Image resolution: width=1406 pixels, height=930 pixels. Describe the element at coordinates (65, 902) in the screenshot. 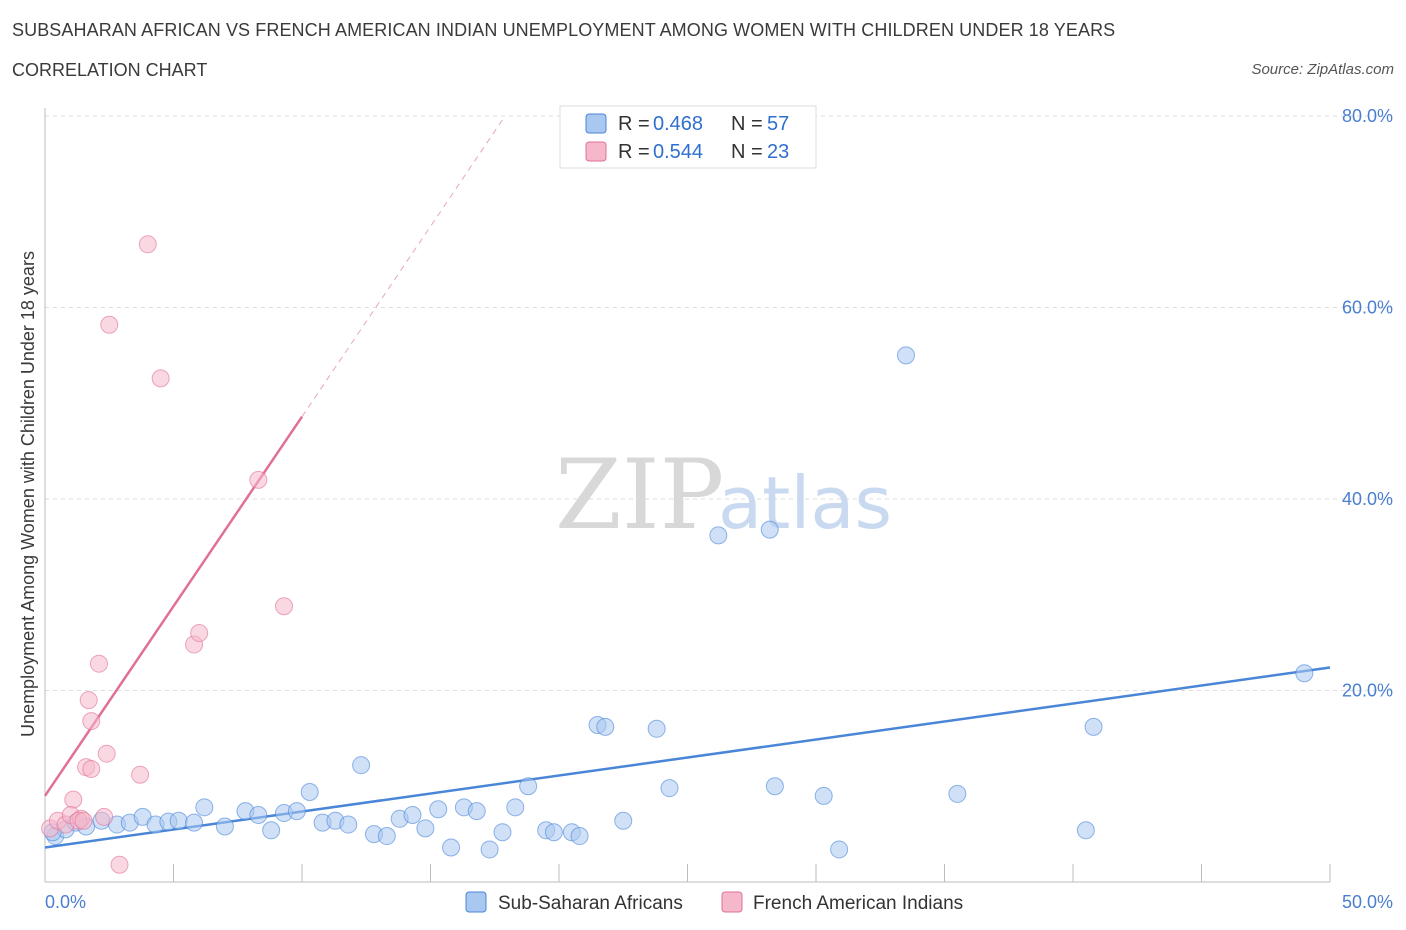

I see `x-tick-label-0: 0.0%` at that location.